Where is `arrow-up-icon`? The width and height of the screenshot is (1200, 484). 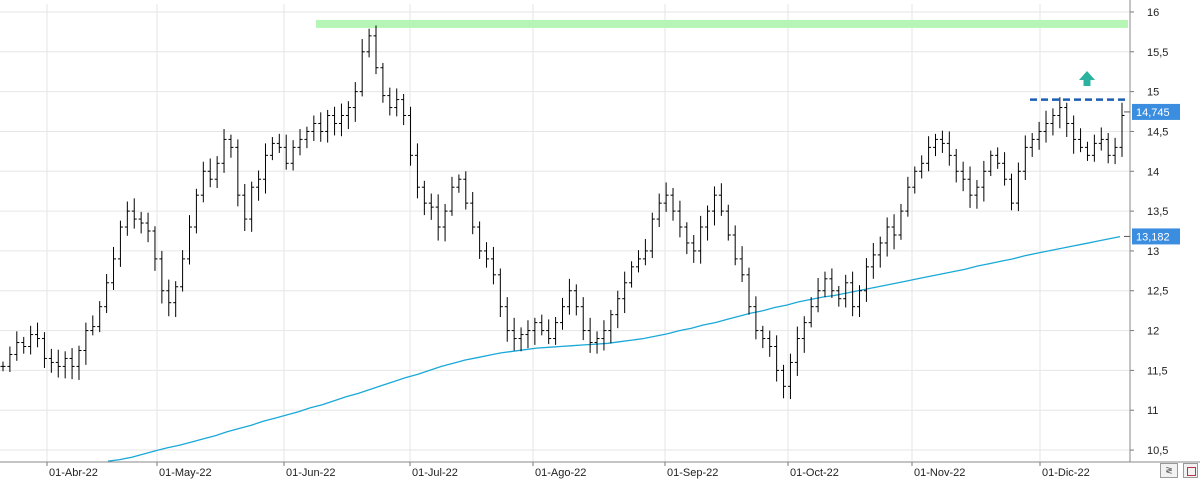 arrow-up-icon is located at coordinates (1087, 78).